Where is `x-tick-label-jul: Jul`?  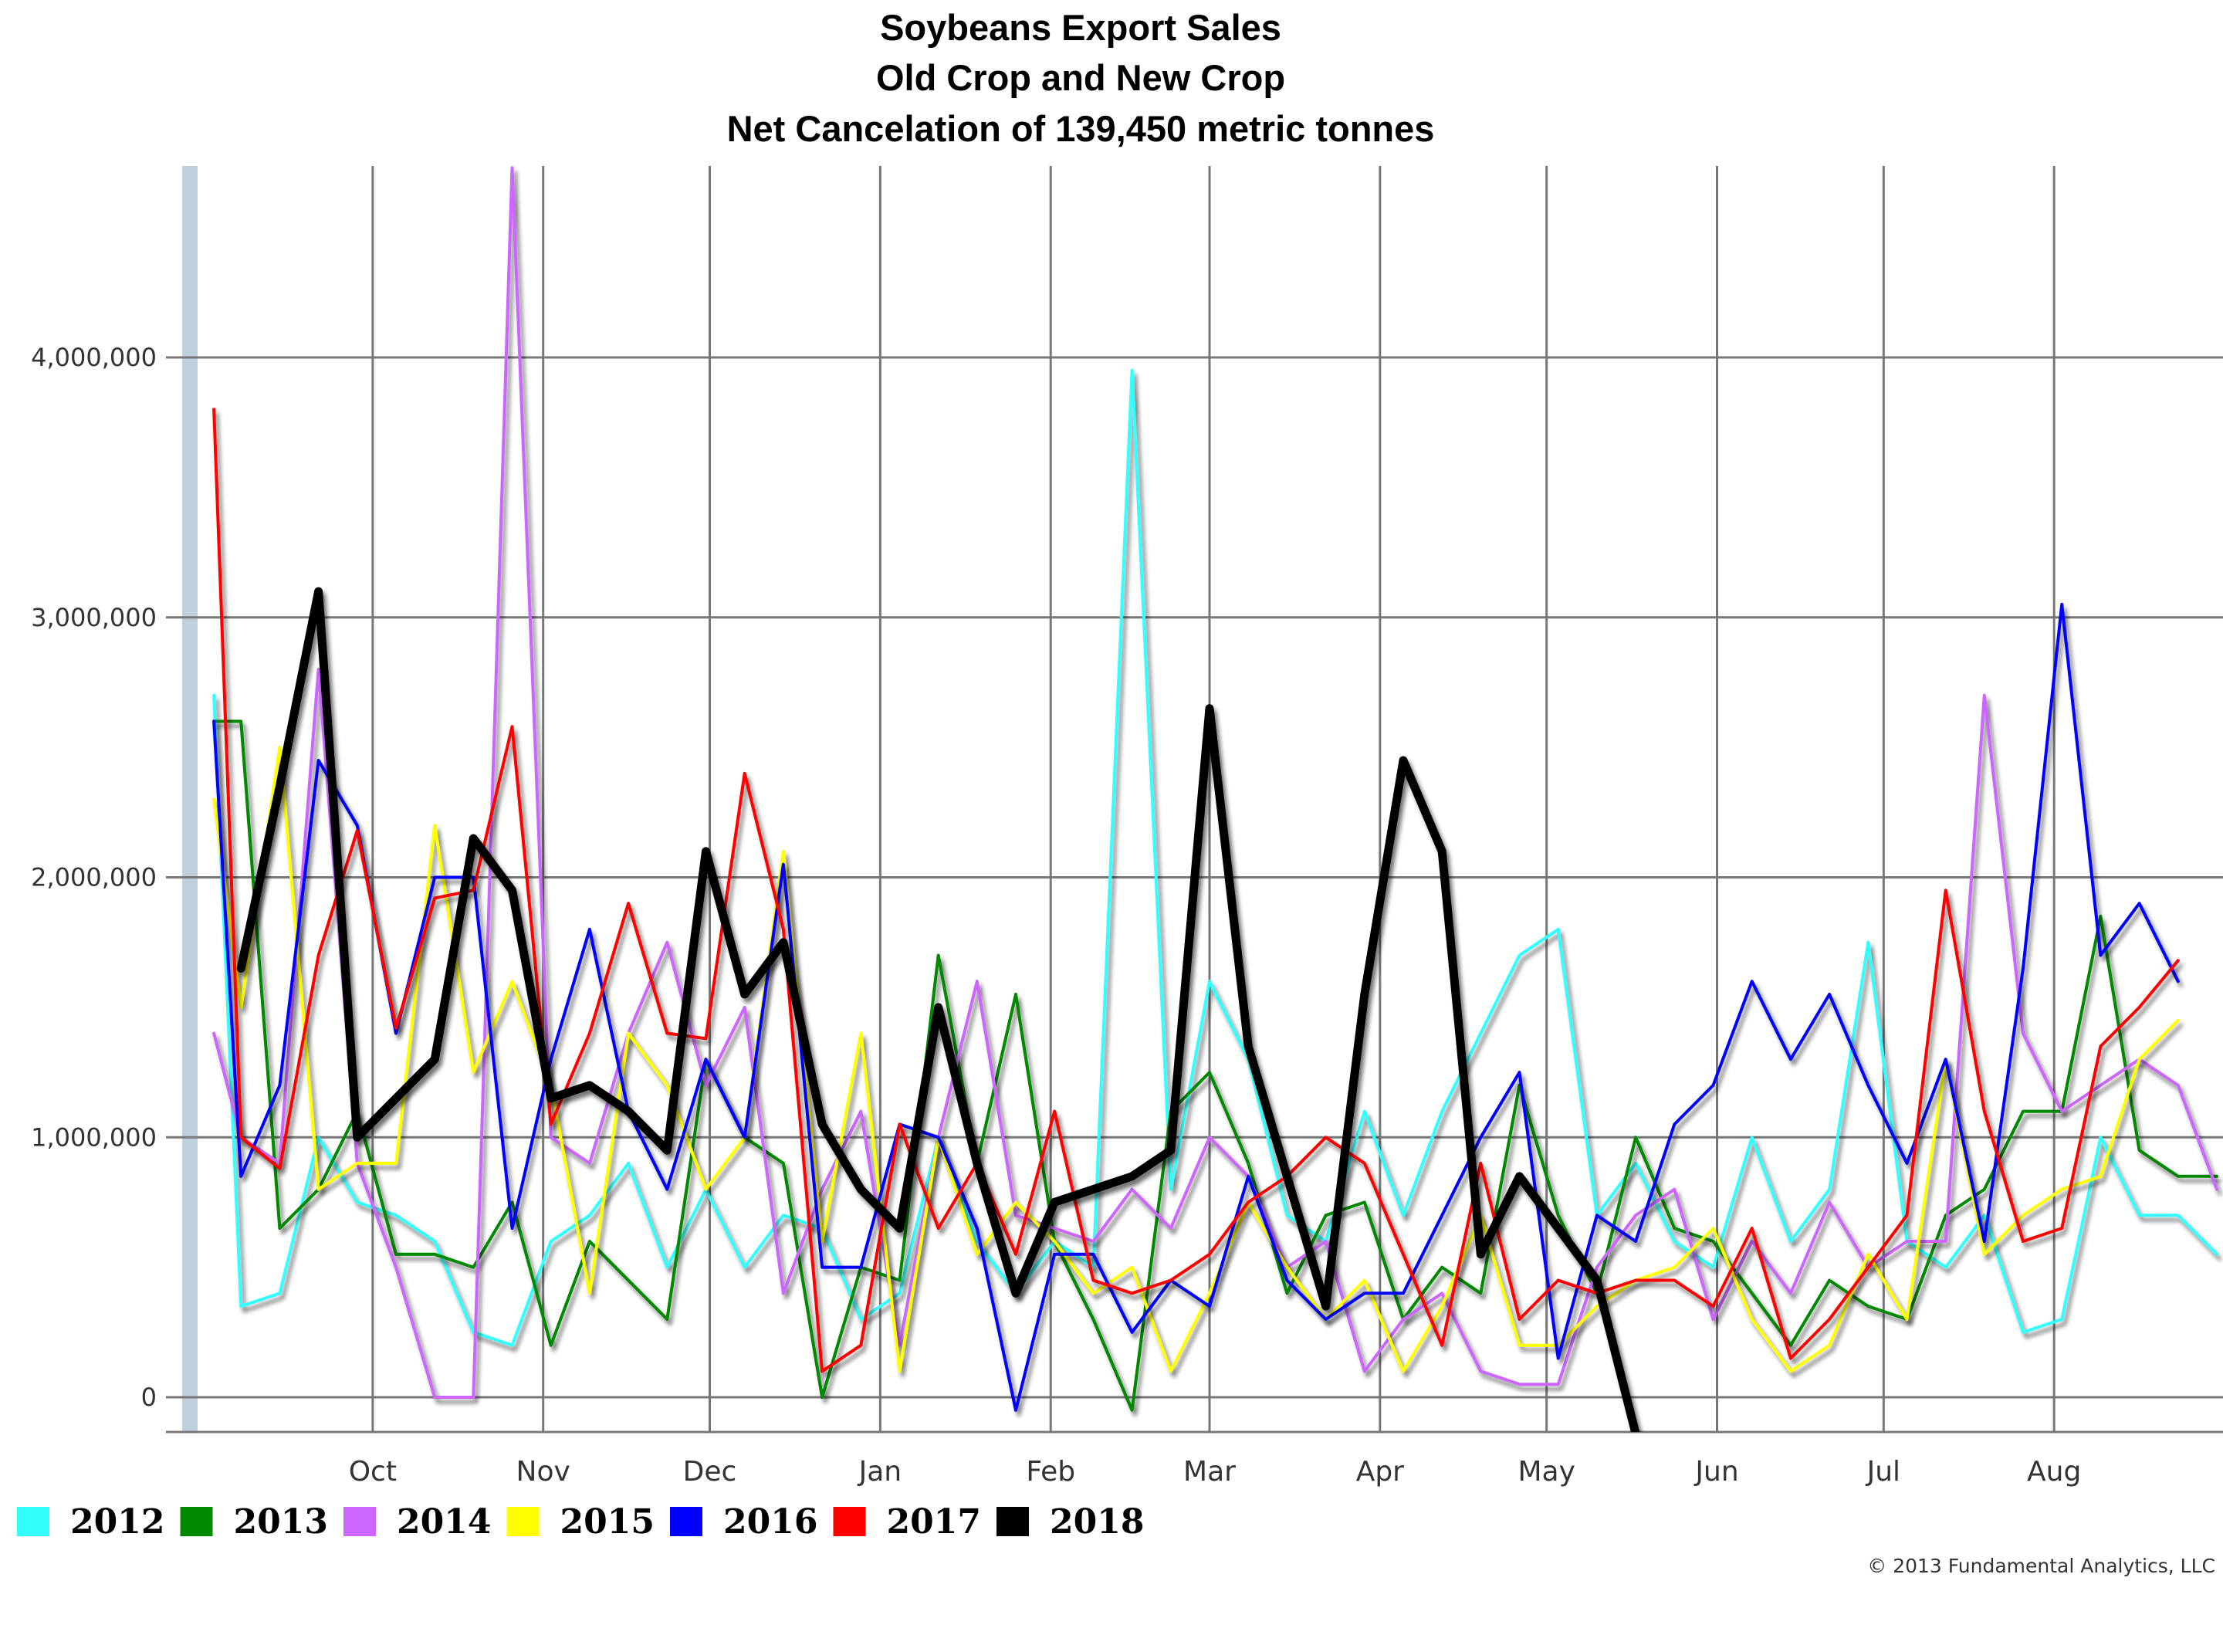 x-tick-label-jul: Jul is located at coordinates (1883, 1472).